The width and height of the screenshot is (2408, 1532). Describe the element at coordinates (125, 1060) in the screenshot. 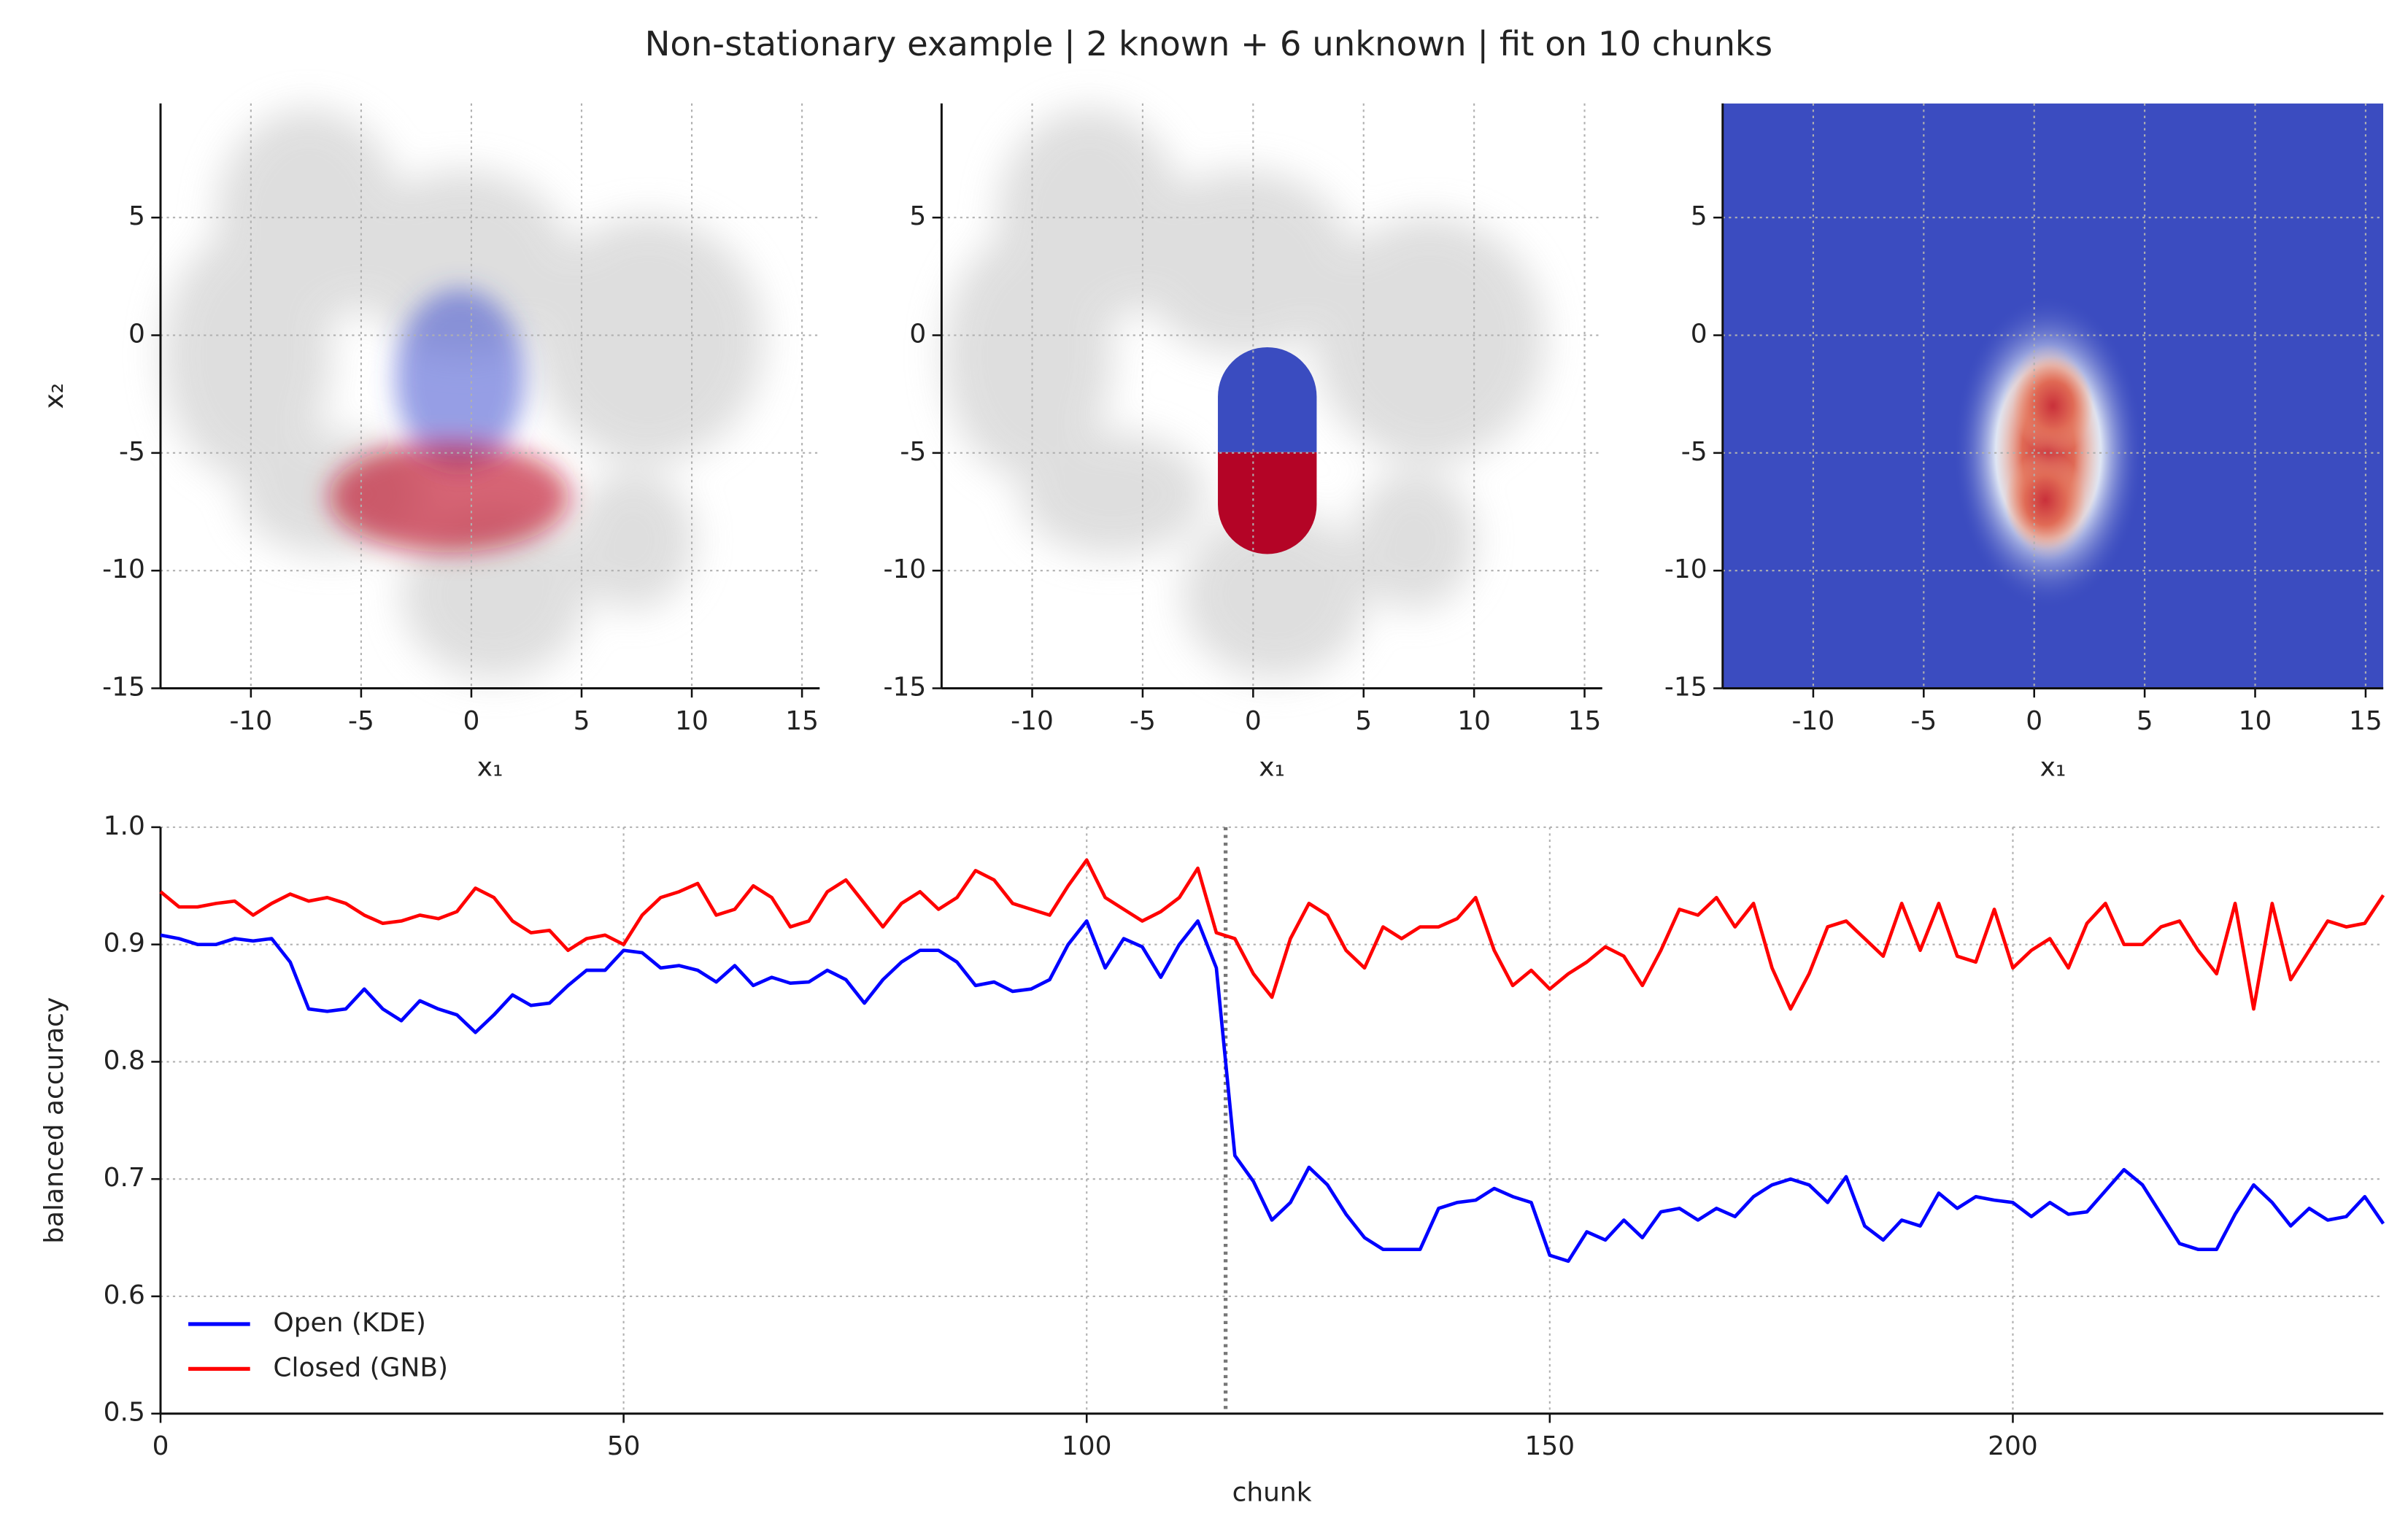

I see `y-tick-label: 0.8` at that location.